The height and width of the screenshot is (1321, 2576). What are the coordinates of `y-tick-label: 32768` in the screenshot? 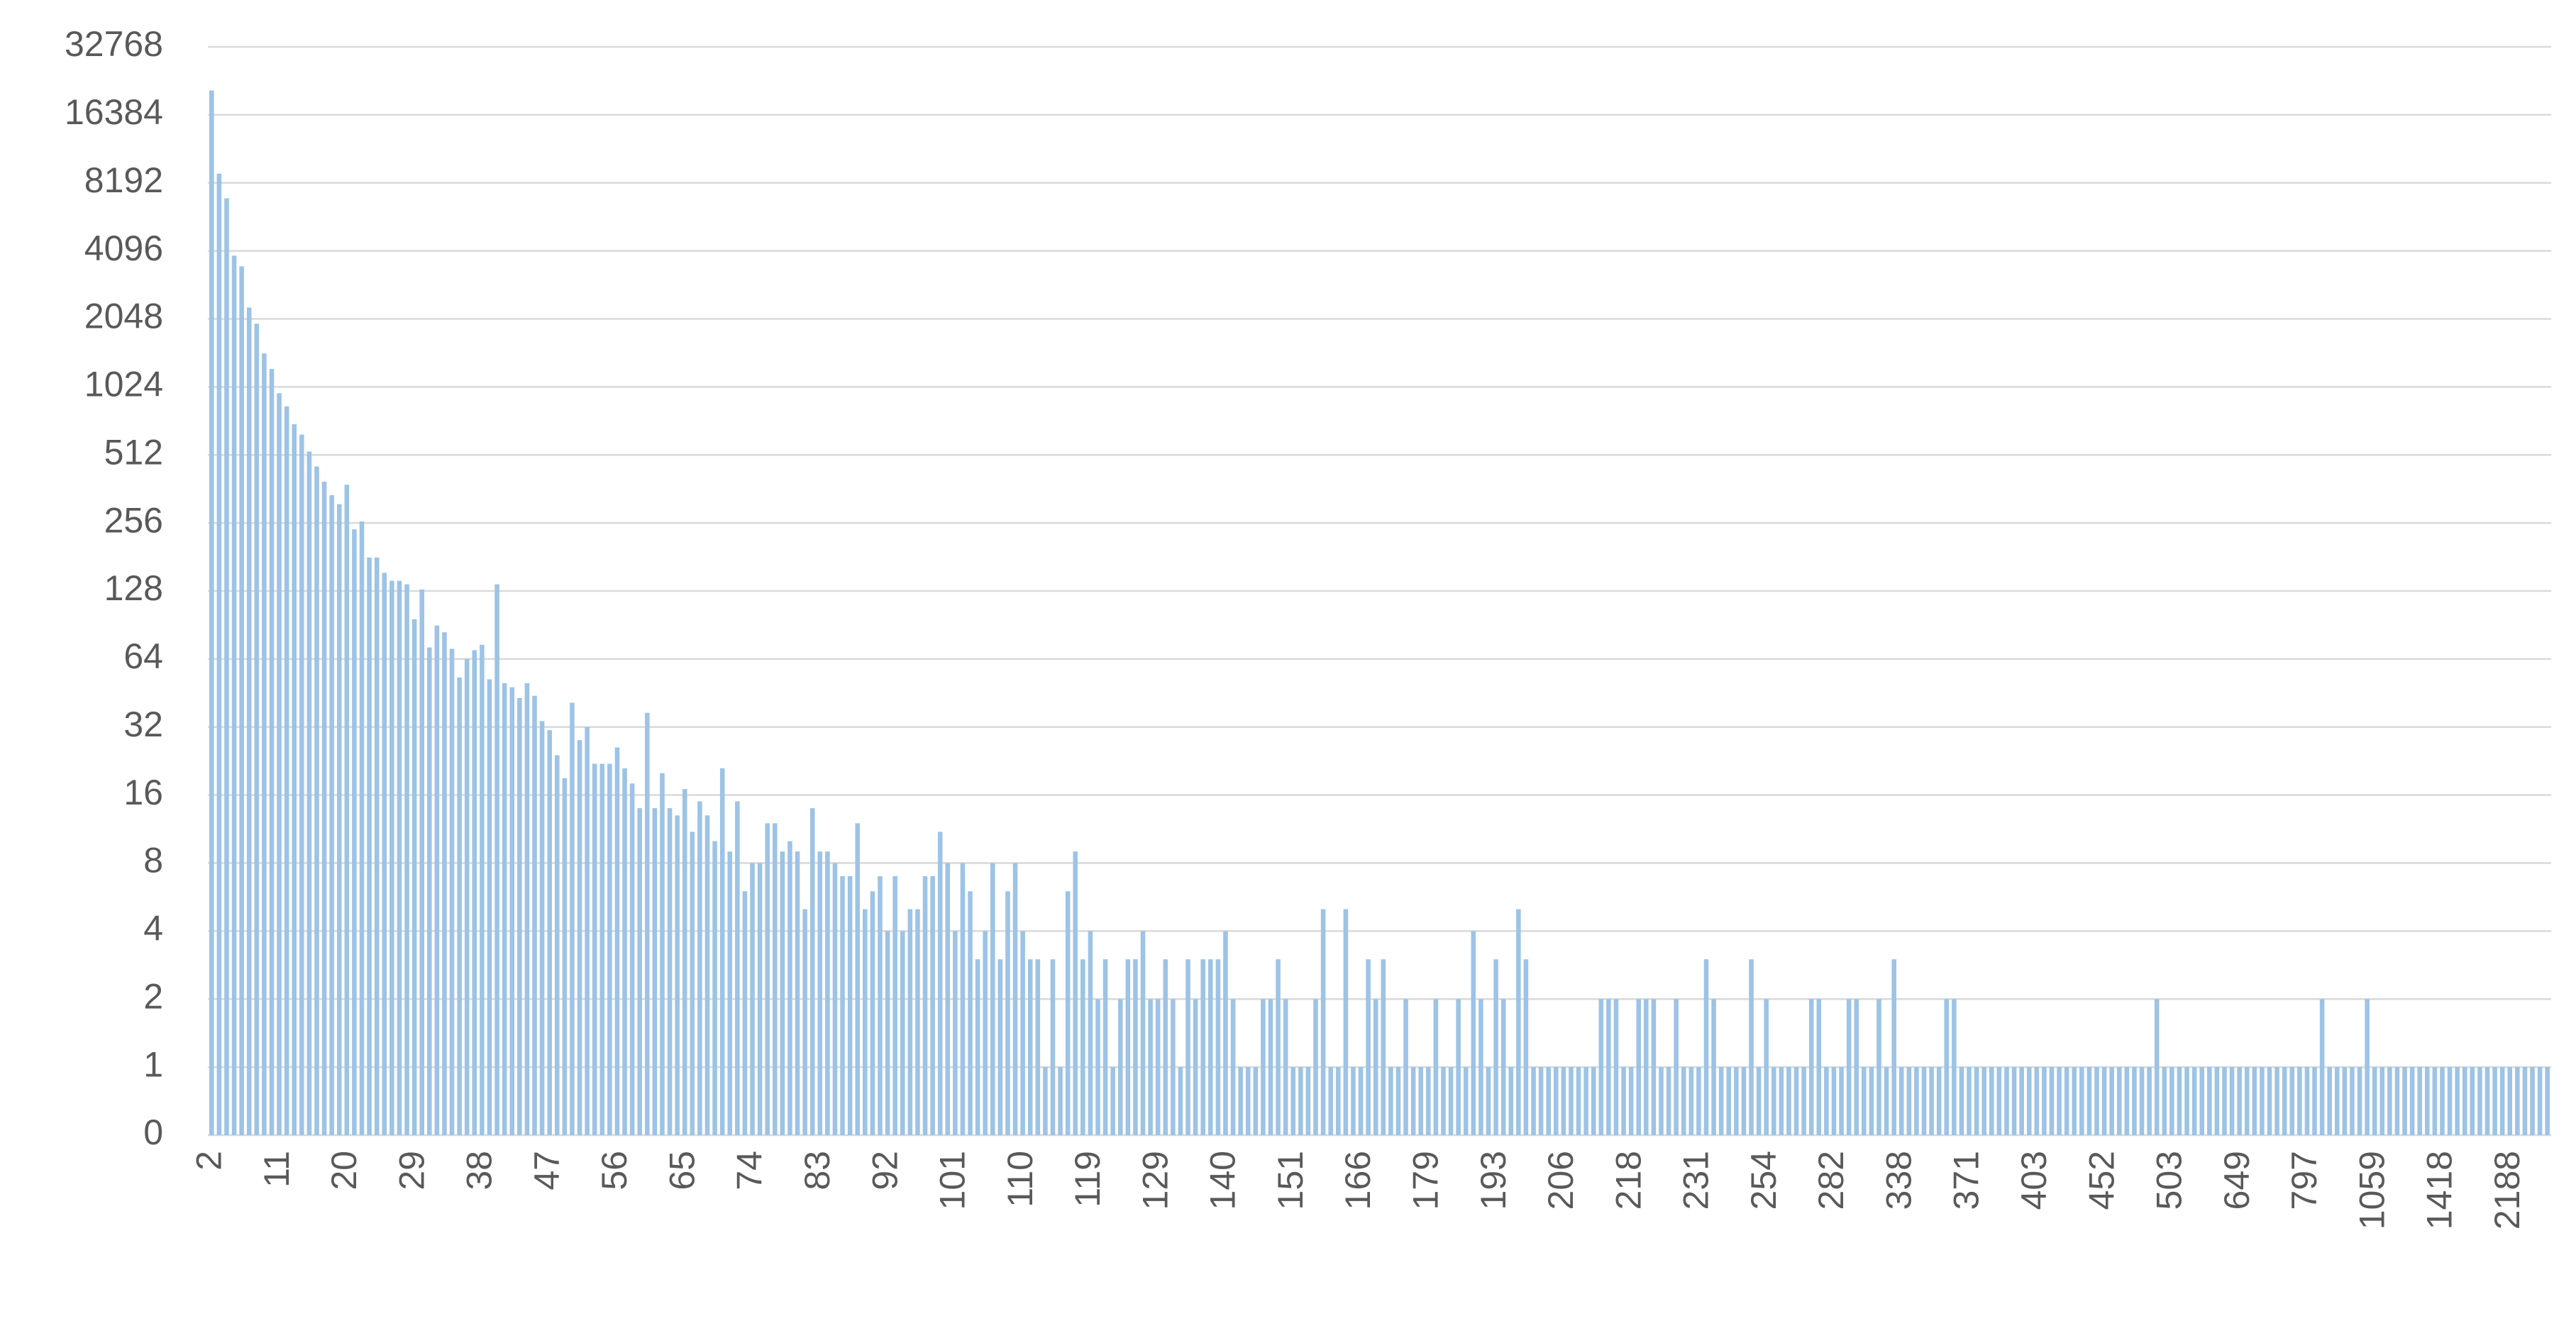 It's located at (114, 44).